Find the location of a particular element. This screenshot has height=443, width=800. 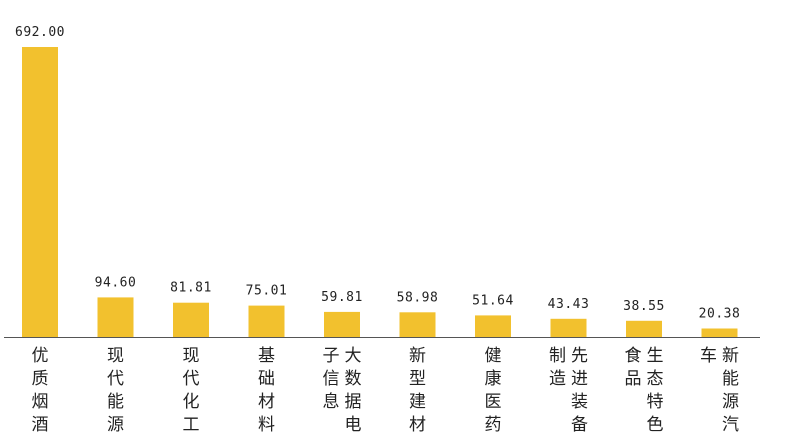

data-label: 51.64 is located at coordinates (493, 300).